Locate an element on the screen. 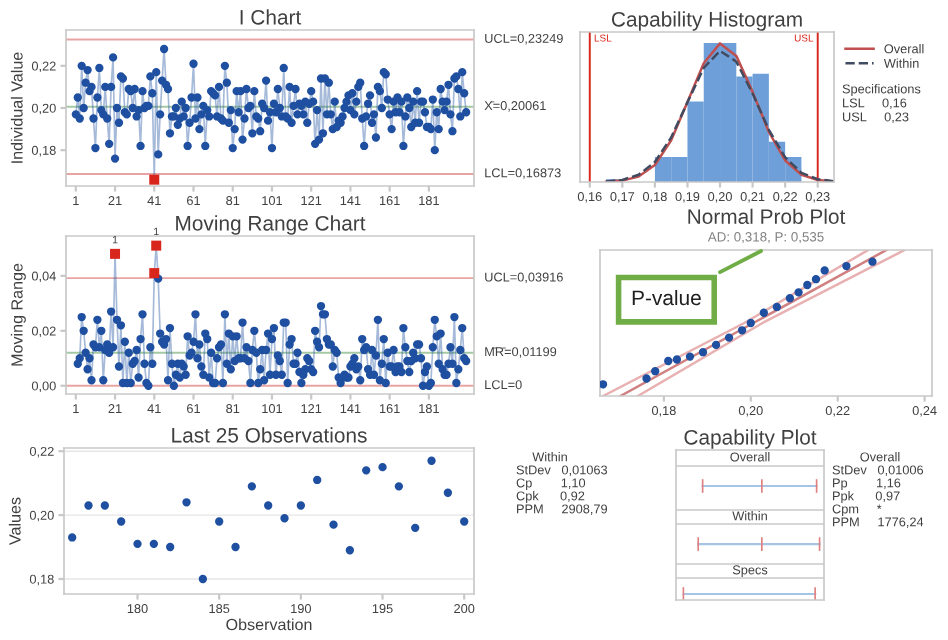 The image size is (948, 640). y-axis-title: Individual Value is located at coordinates (16, 107).